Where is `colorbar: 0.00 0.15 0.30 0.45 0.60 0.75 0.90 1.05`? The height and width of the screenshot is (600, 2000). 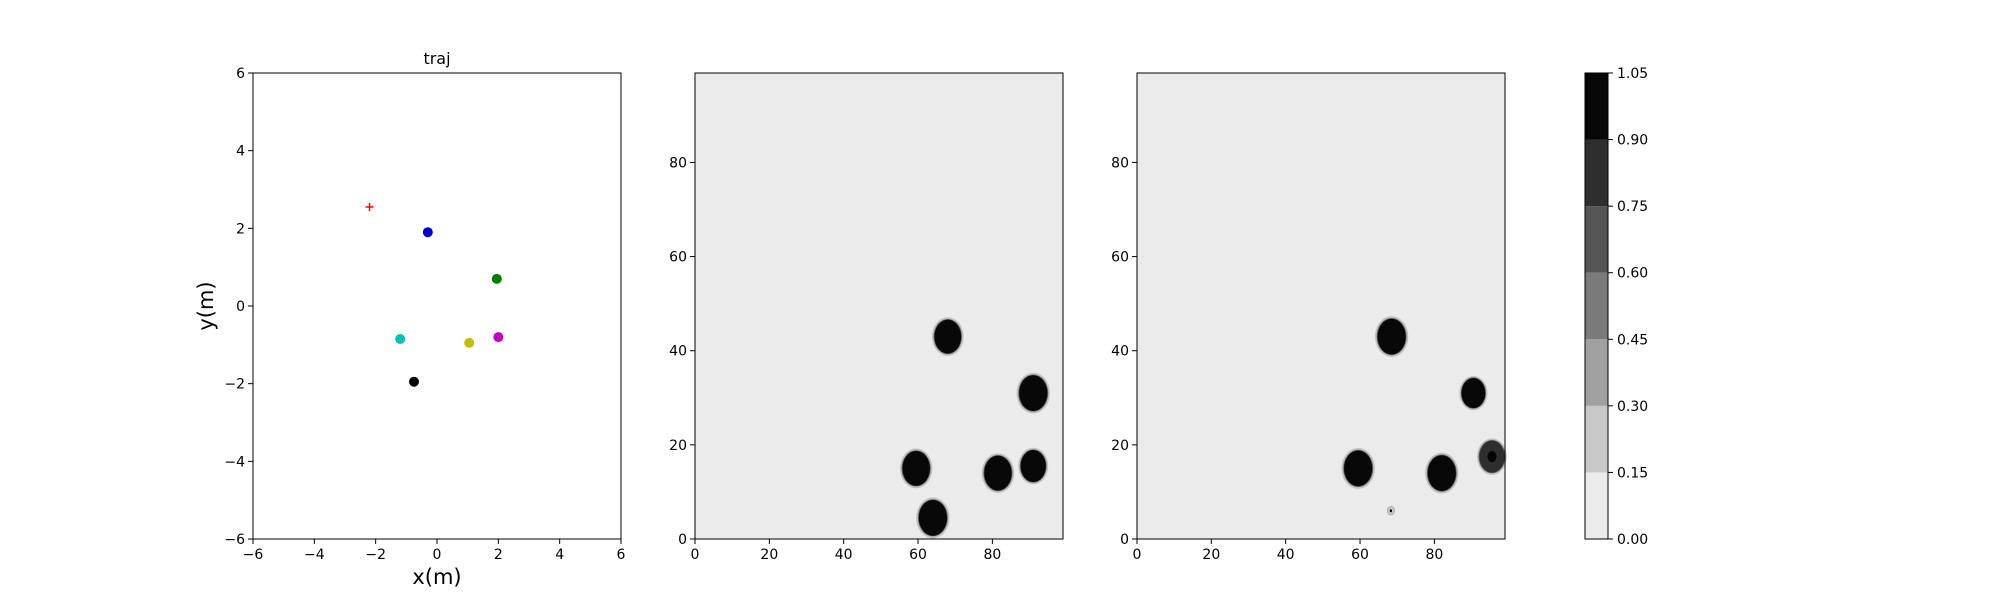
colorbar: 0.00 0.15 0.30 0.45 0.60 0.75 0.90 1.05 is located at coordinates (1616, 307).